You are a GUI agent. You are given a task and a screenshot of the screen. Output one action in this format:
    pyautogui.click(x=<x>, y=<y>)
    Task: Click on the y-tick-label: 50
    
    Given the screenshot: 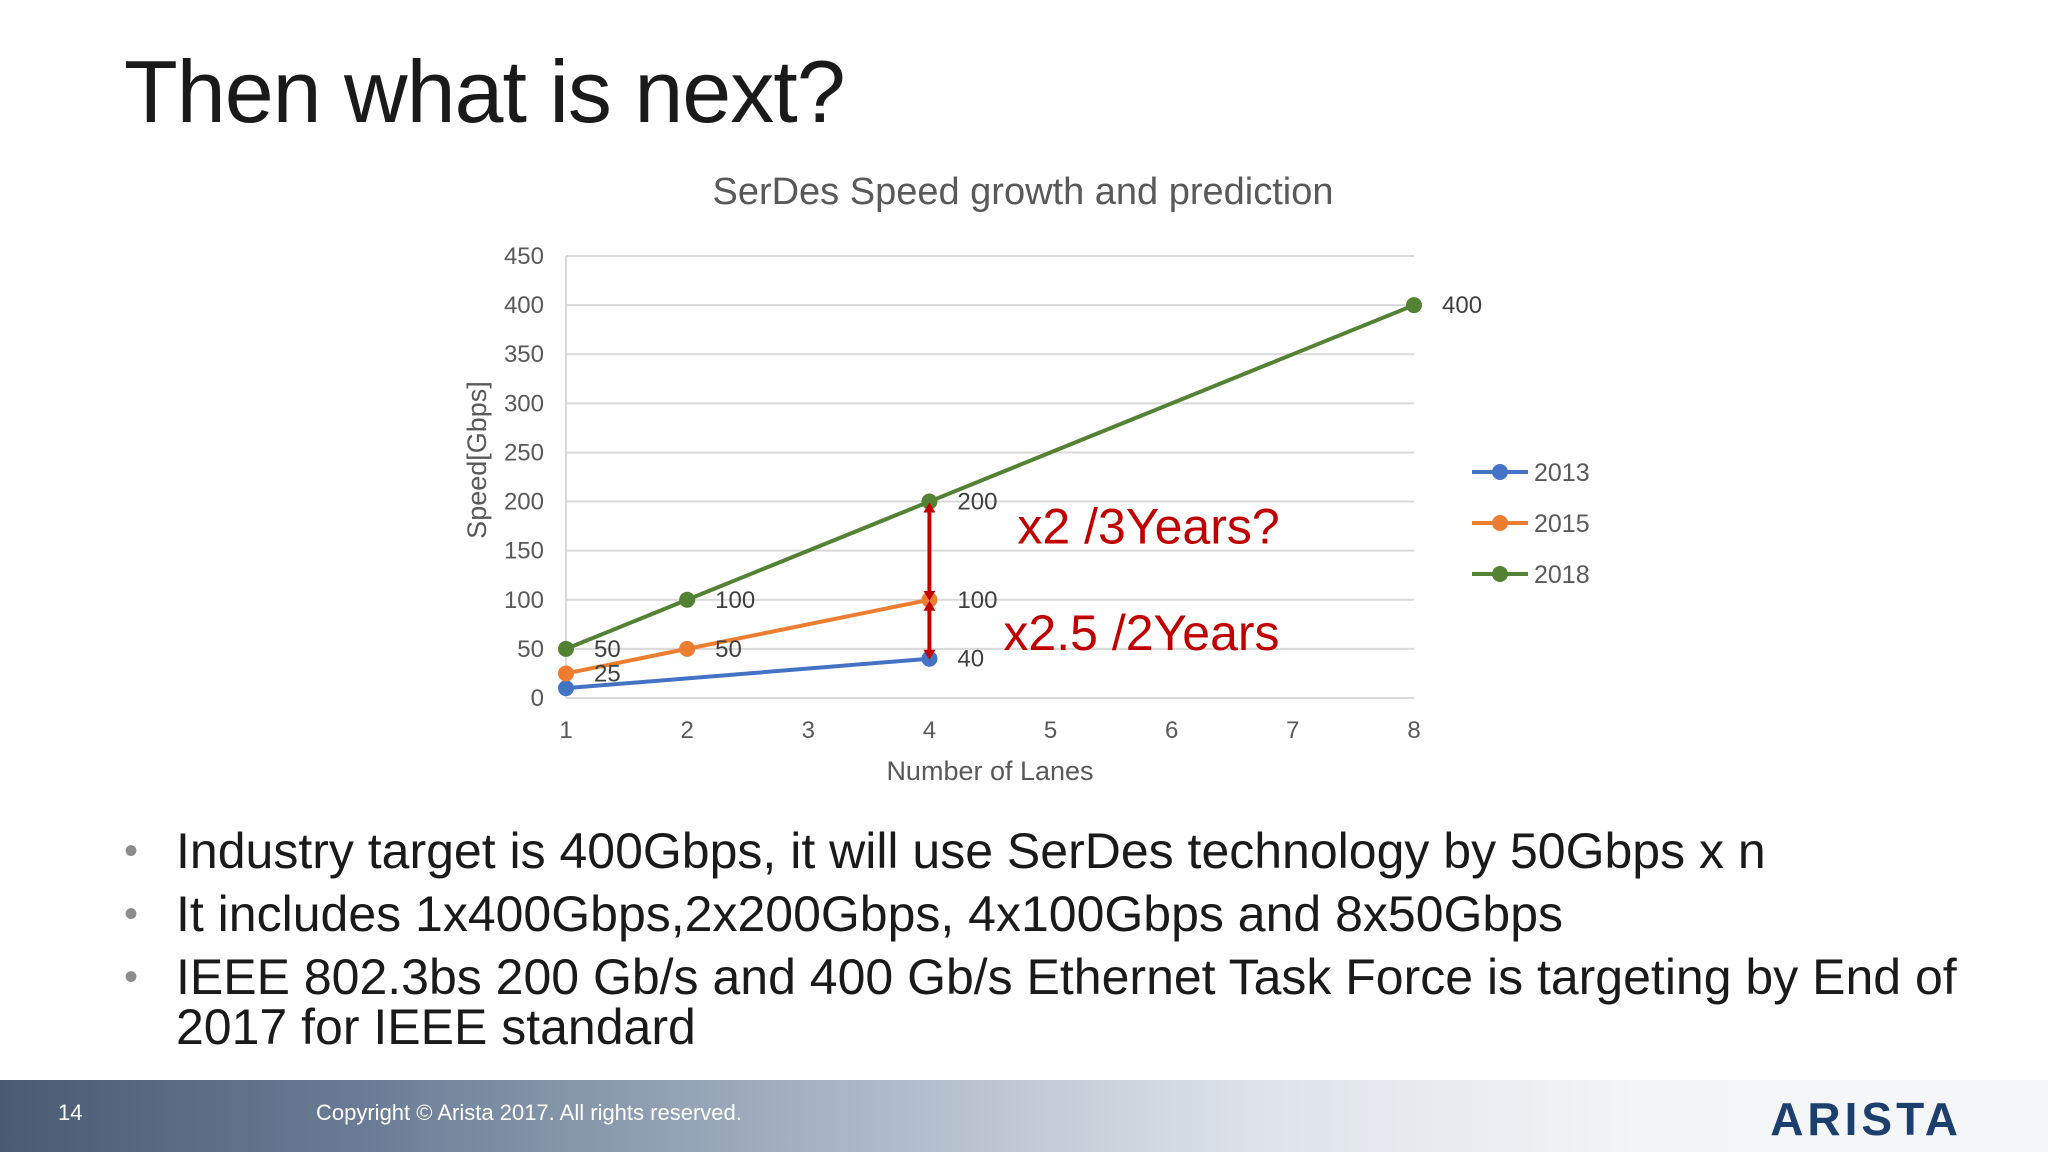 What is the action you would take?
    pyautogui.click(x=530, y=649)
    